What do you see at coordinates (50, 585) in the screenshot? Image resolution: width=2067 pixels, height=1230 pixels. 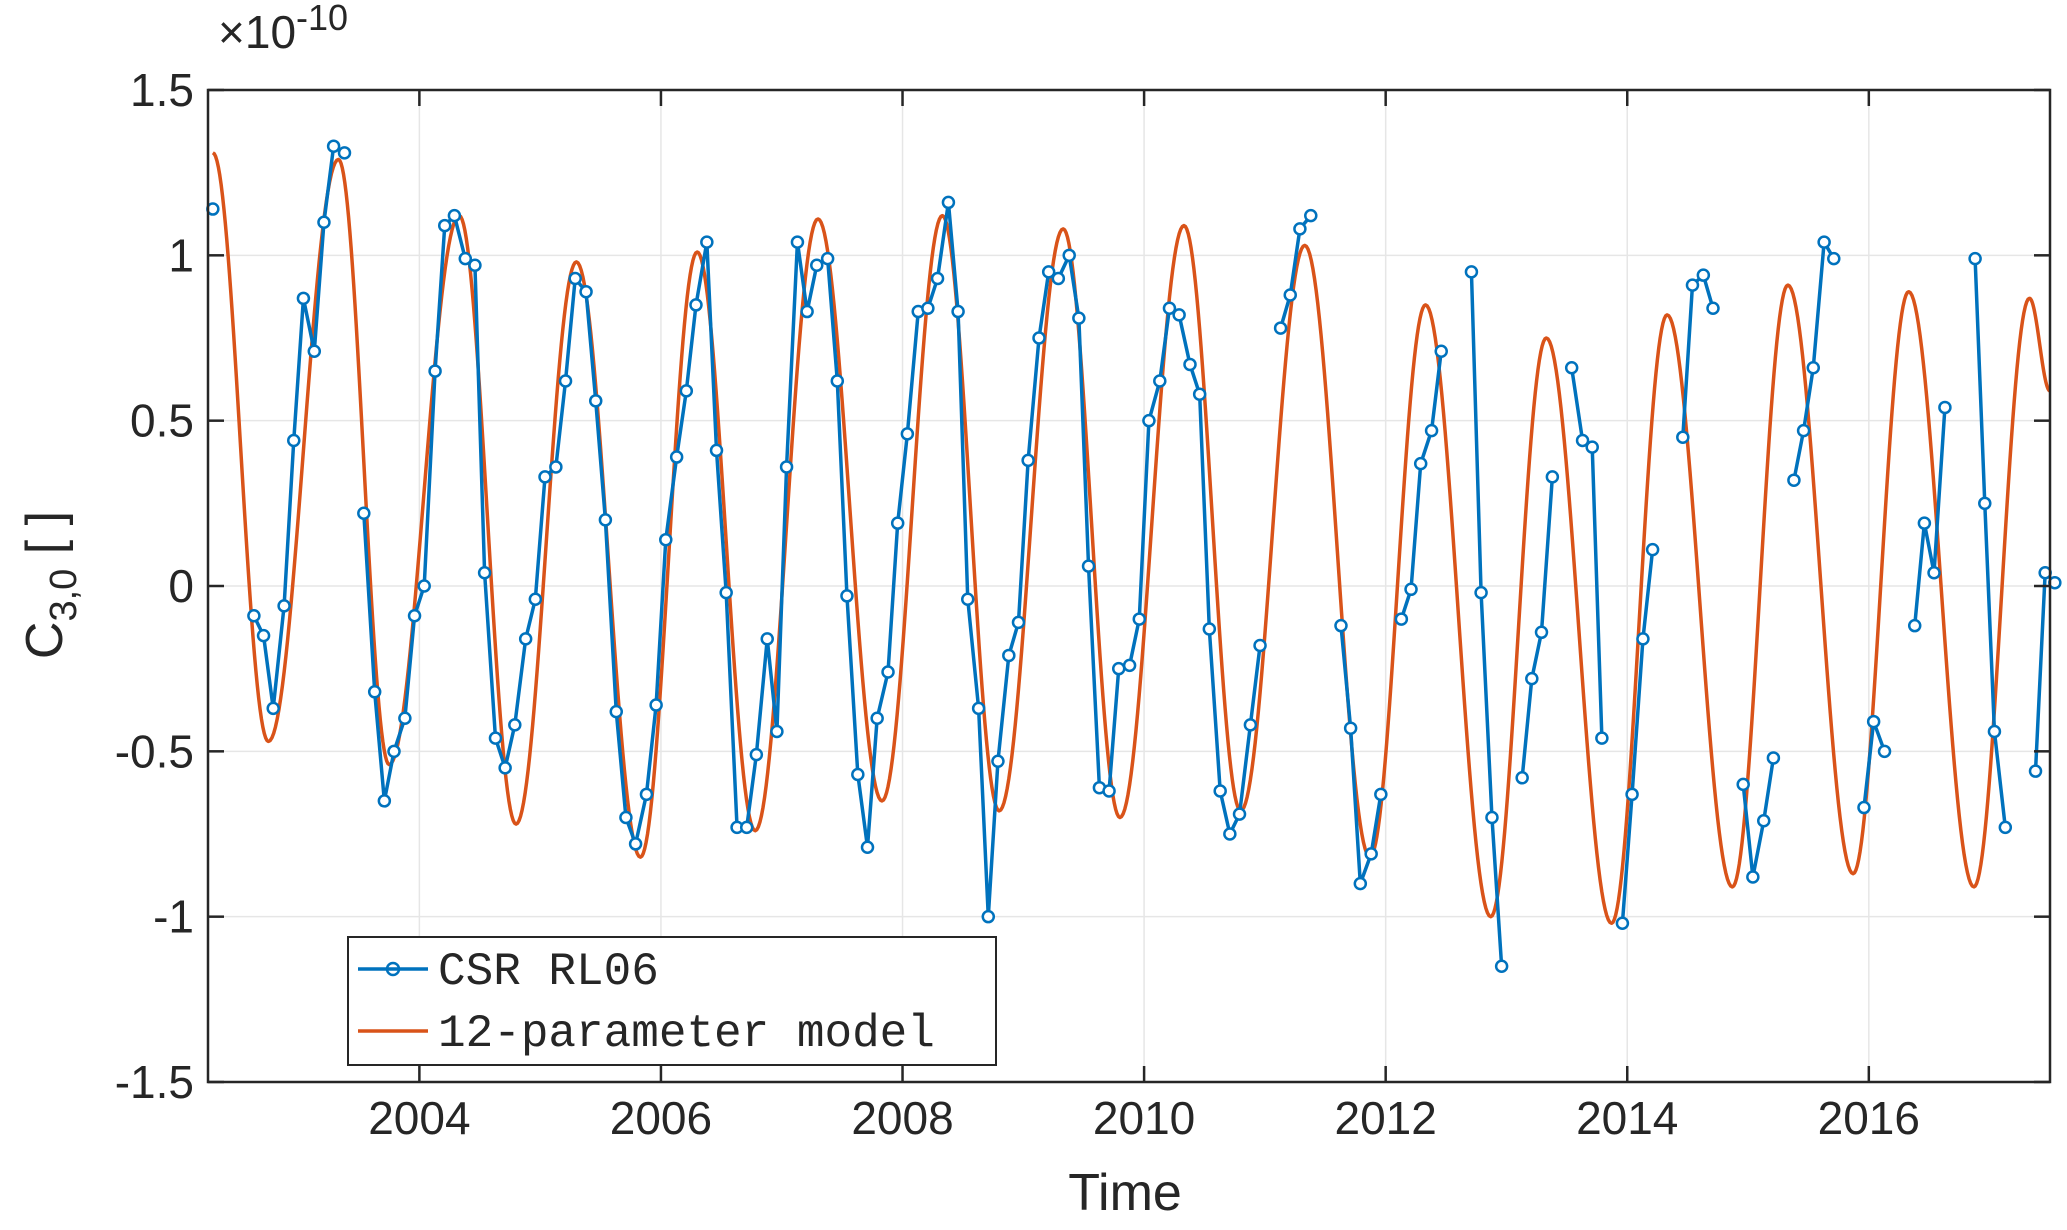 I see `y-axis-label: C3,0 [ ]` at bounding box center [50, 585].